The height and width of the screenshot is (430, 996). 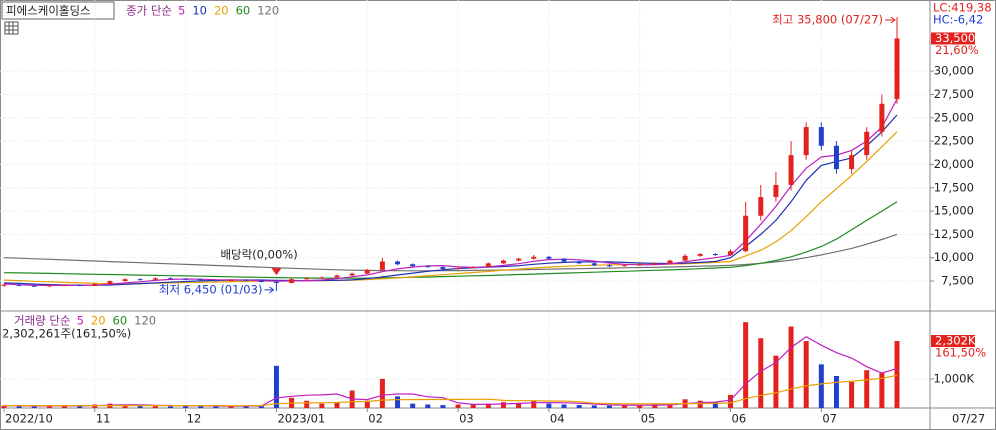 I want to click on low-arrow, so click(x=269, y=290).